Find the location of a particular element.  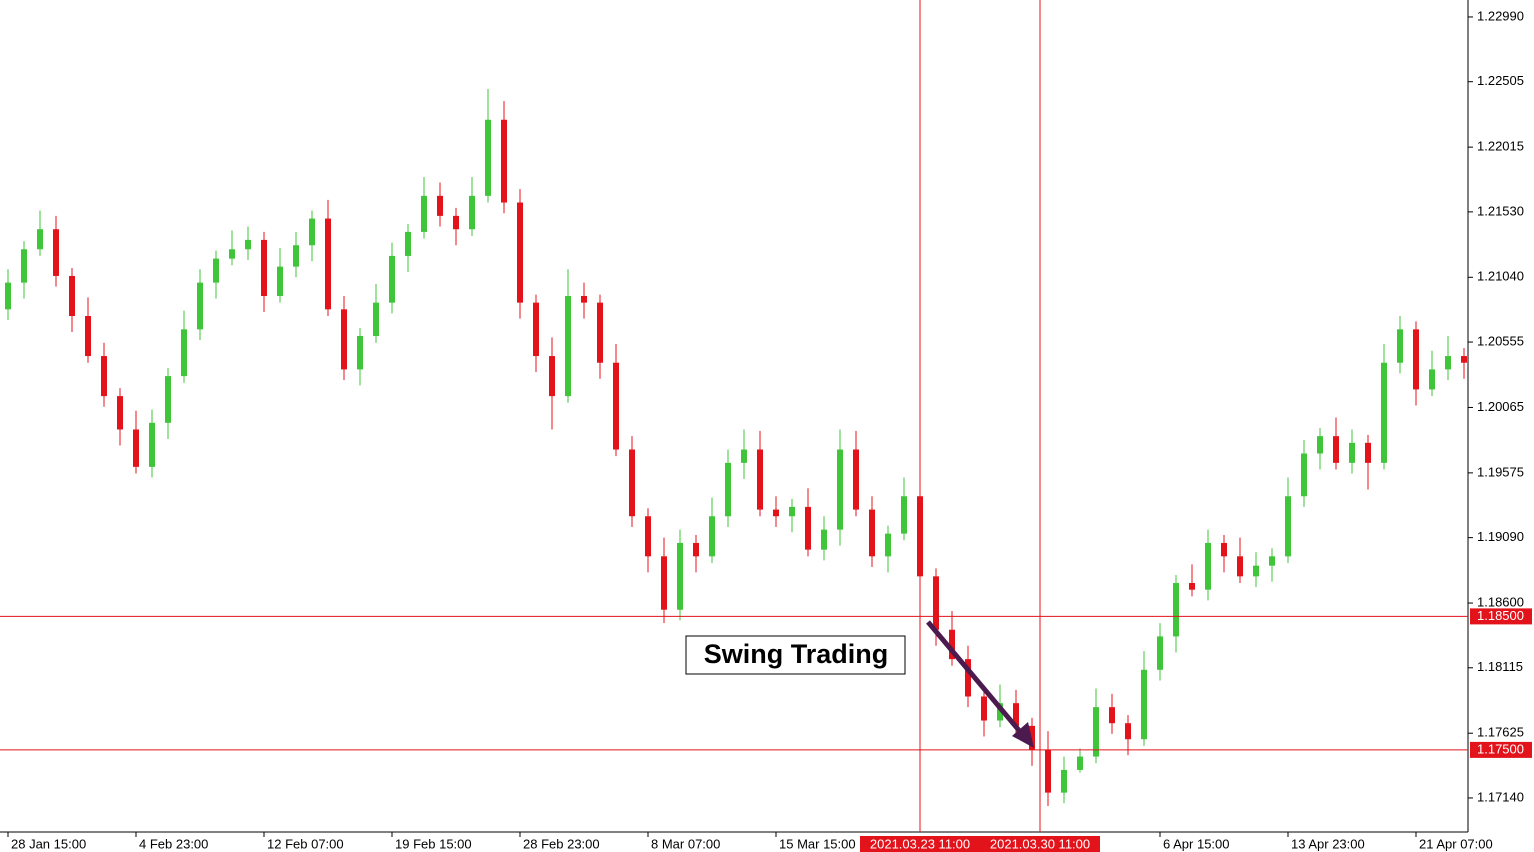

x-tick-label: 28 Feb 23:00 is located at coordinates (561, 843).